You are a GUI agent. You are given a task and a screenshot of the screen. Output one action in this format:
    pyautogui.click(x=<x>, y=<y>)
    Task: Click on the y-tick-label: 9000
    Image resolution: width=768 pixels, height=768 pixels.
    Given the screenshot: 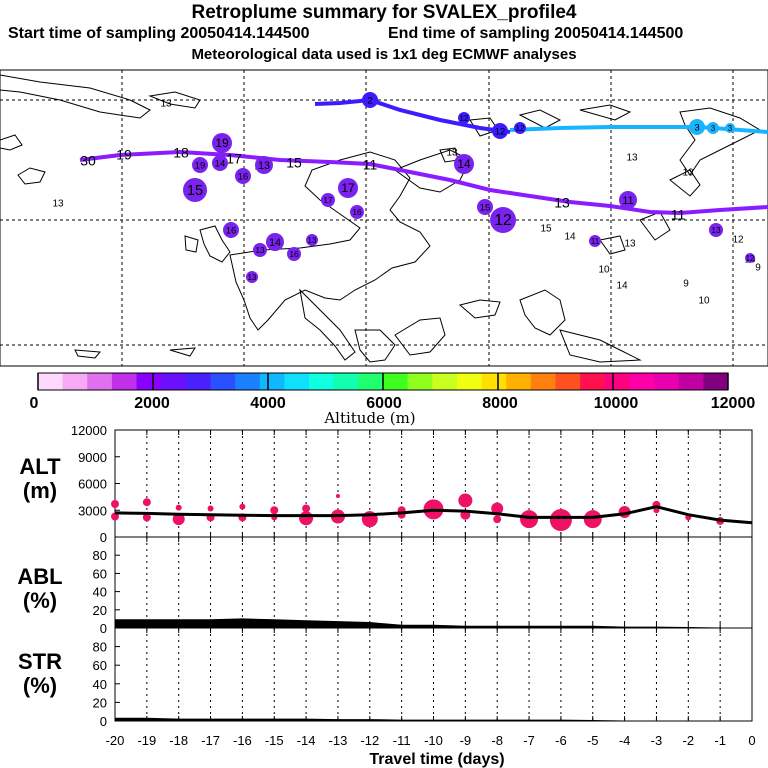 What is the action you would take?
    pyautogui.click(x=92, y=457)
    